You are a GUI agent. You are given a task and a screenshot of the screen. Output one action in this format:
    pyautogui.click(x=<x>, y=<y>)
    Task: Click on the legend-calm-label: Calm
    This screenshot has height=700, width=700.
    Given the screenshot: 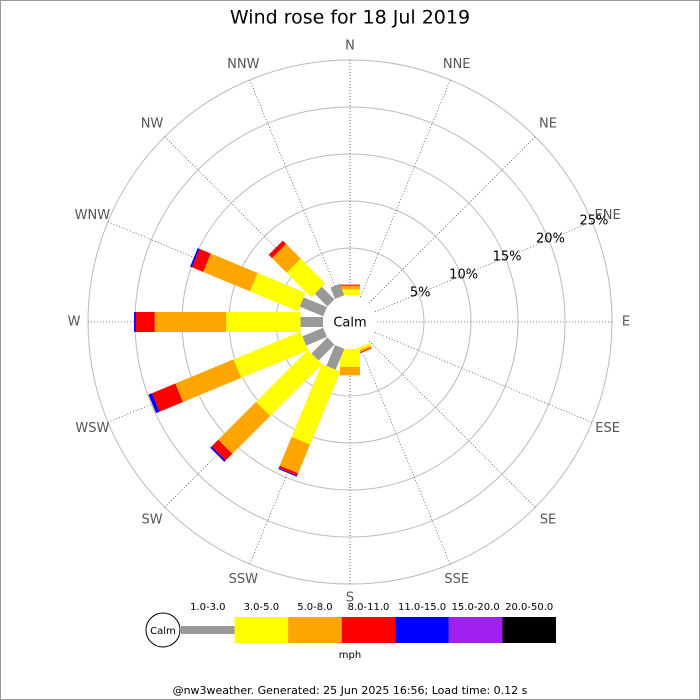 What is the action you would take?
    pyautogui.click(x=163, y=631)
    